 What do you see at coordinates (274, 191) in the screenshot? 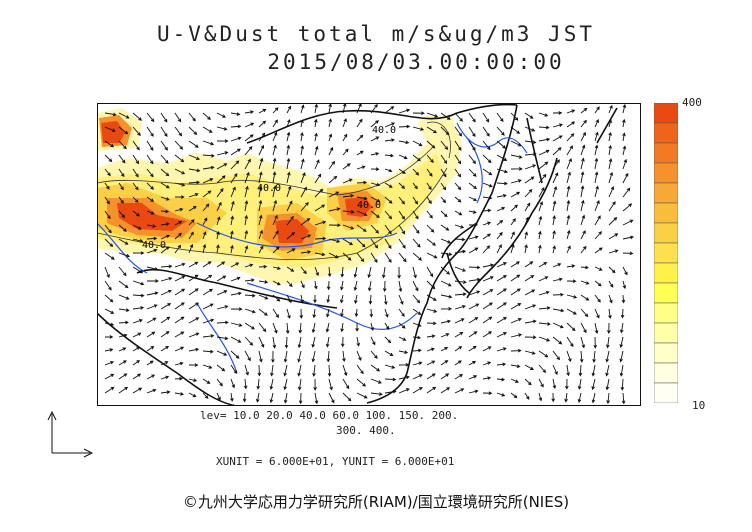
I see `contour-lines` at bounding box center [274, 191].